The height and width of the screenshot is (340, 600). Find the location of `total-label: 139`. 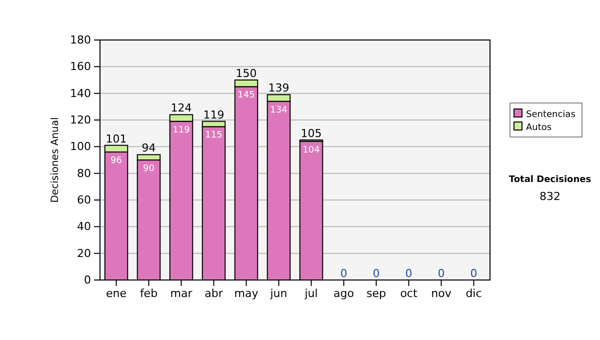

total-label: 139 is located at coordinates (279, 88).